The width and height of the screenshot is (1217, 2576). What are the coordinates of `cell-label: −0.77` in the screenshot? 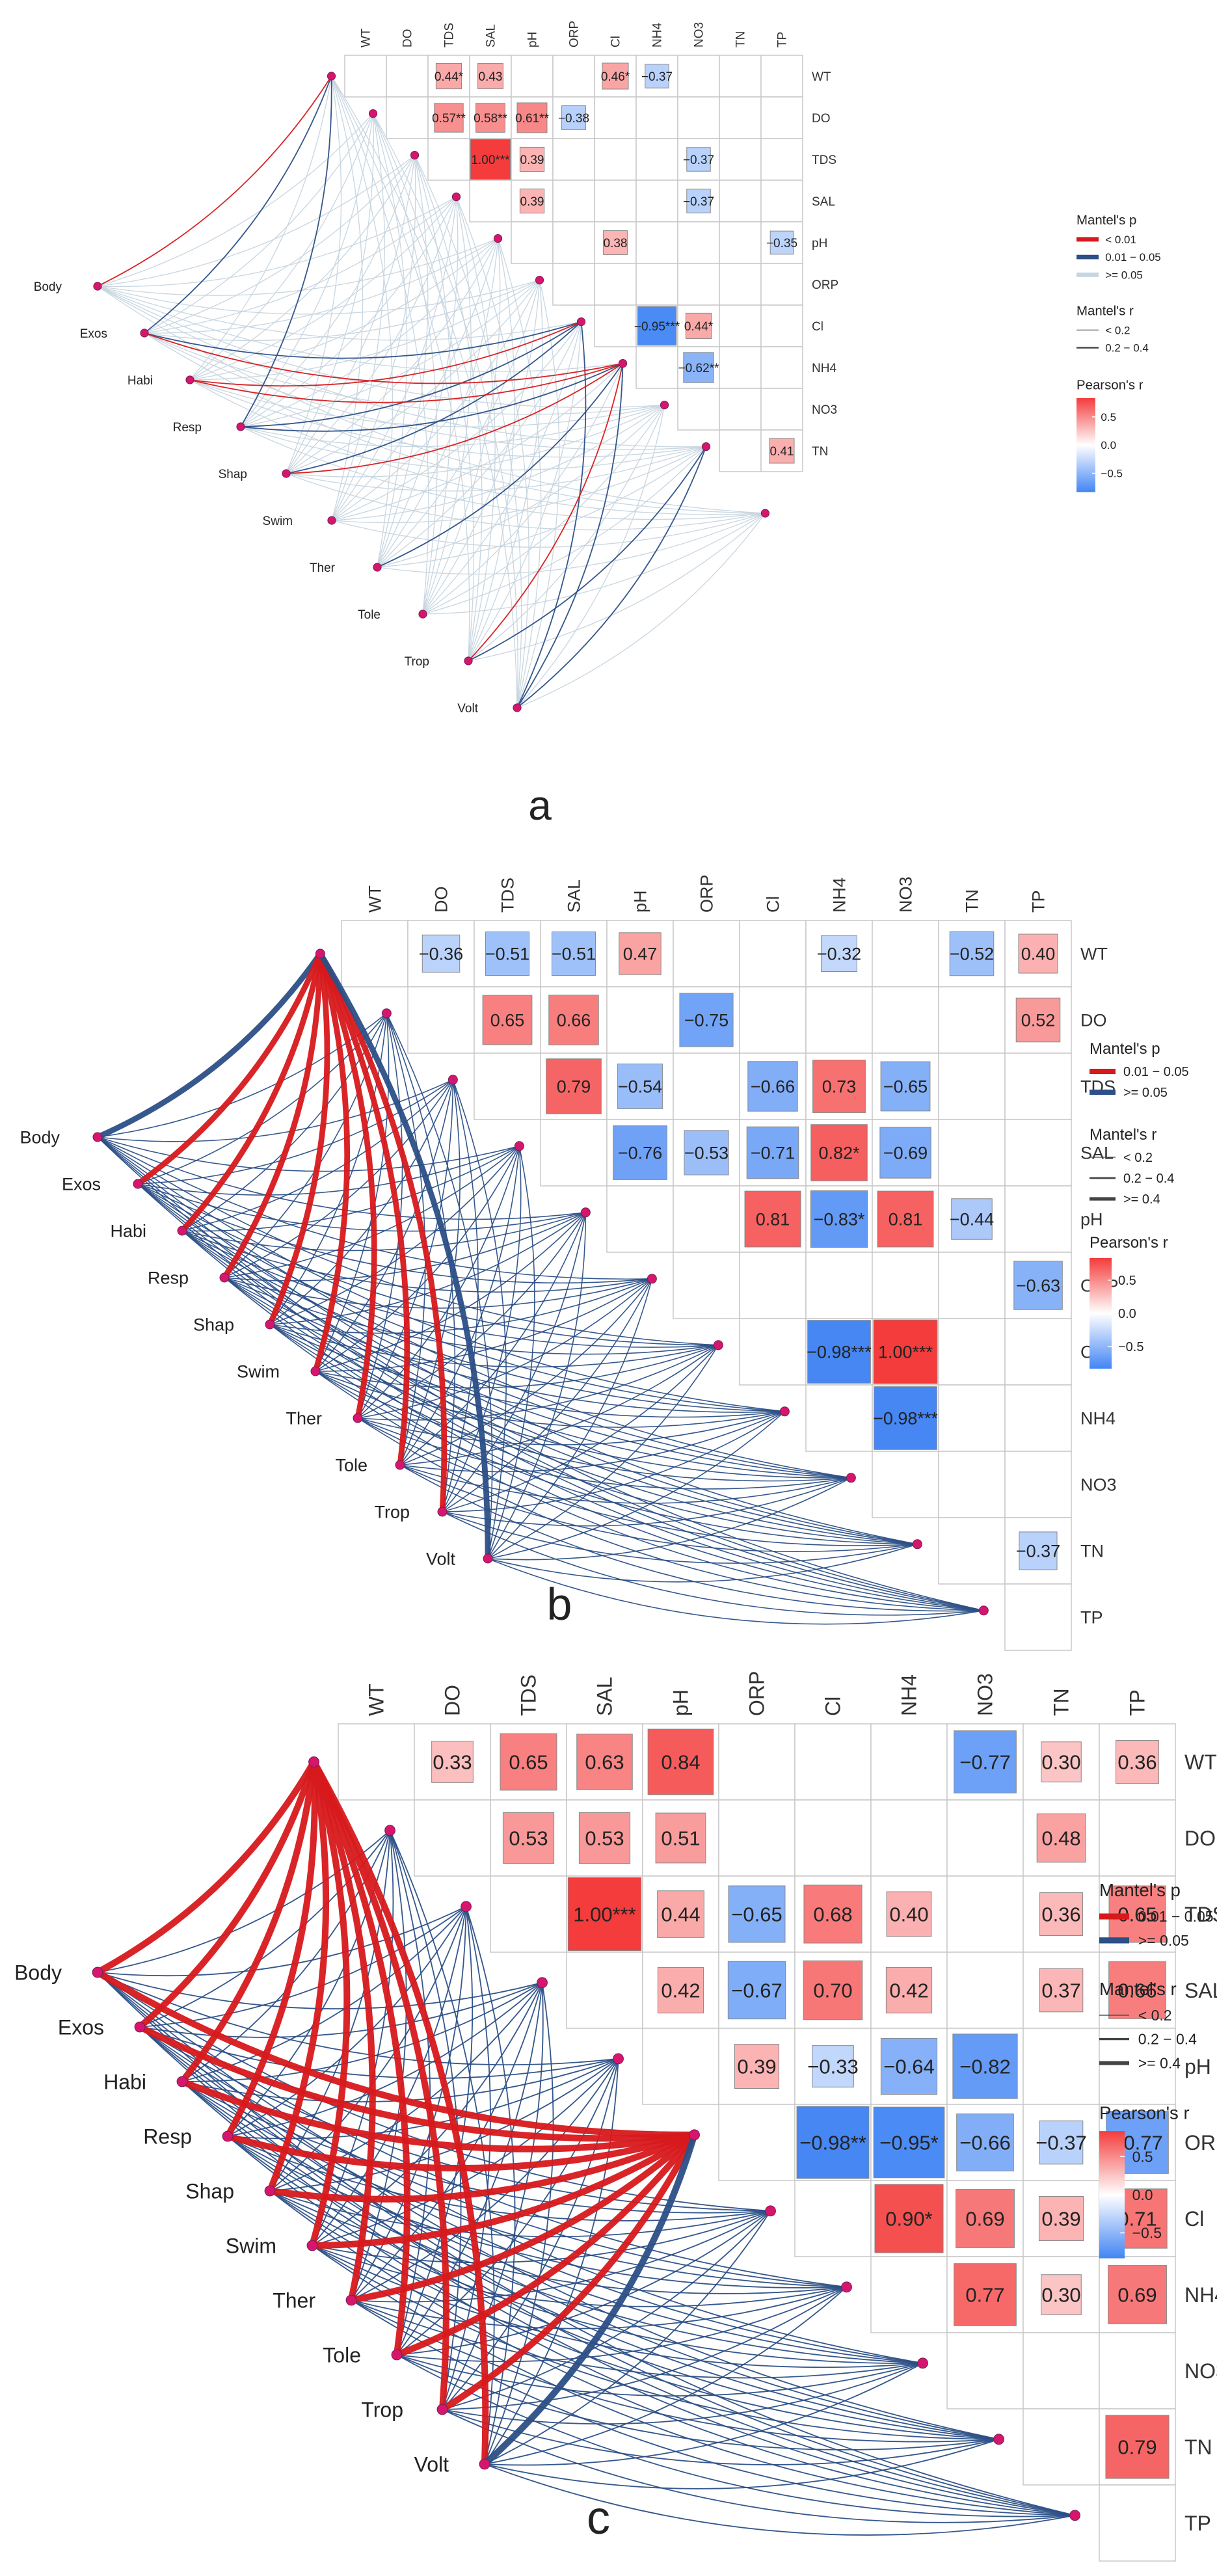 It's located at (984, 1762).